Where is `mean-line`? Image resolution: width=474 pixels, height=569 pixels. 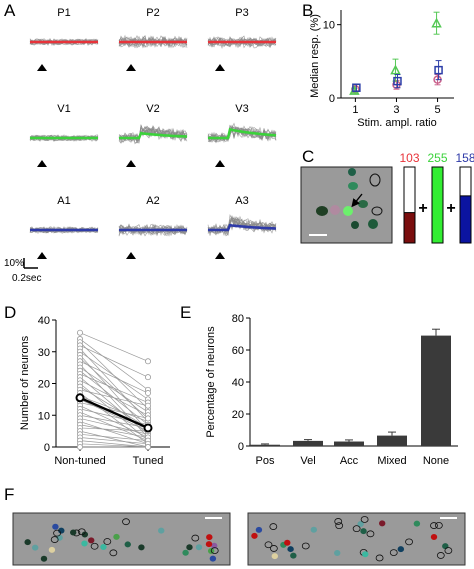 mean-line is located at coordinates (114, 413).